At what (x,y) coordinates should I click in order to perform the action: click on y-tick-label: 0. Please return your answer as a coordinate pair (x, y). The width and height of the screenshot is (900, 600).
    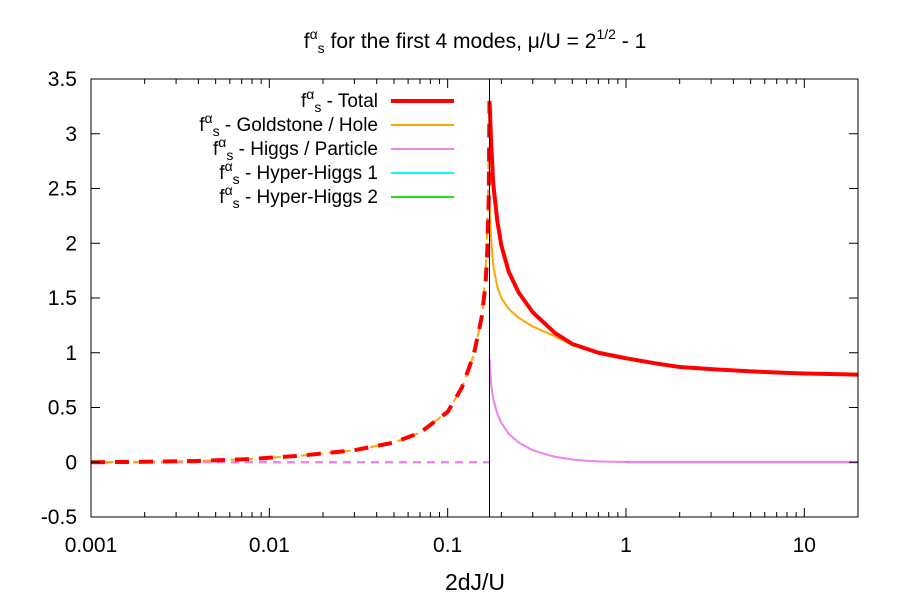
    Looking at the image, I should click on (71, 462).